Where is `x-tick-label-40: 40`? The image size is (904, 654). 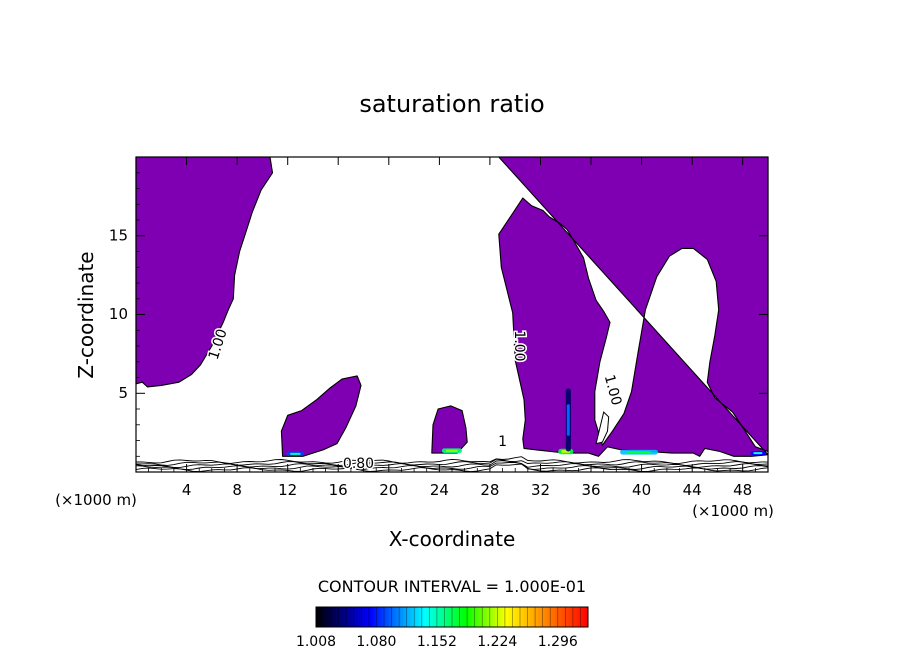
x-tick-label-40: 40 is located at coordinates (641, 490).